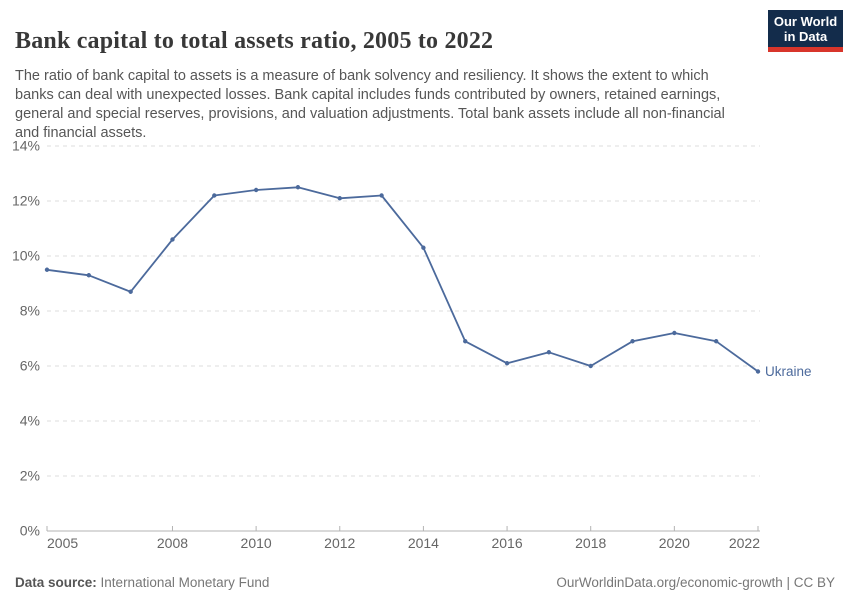  What do you see at coordinates (26, 201) in the screenshot?
I see `y-axis-tick-label: 12%` at bounding box center [26, 201].